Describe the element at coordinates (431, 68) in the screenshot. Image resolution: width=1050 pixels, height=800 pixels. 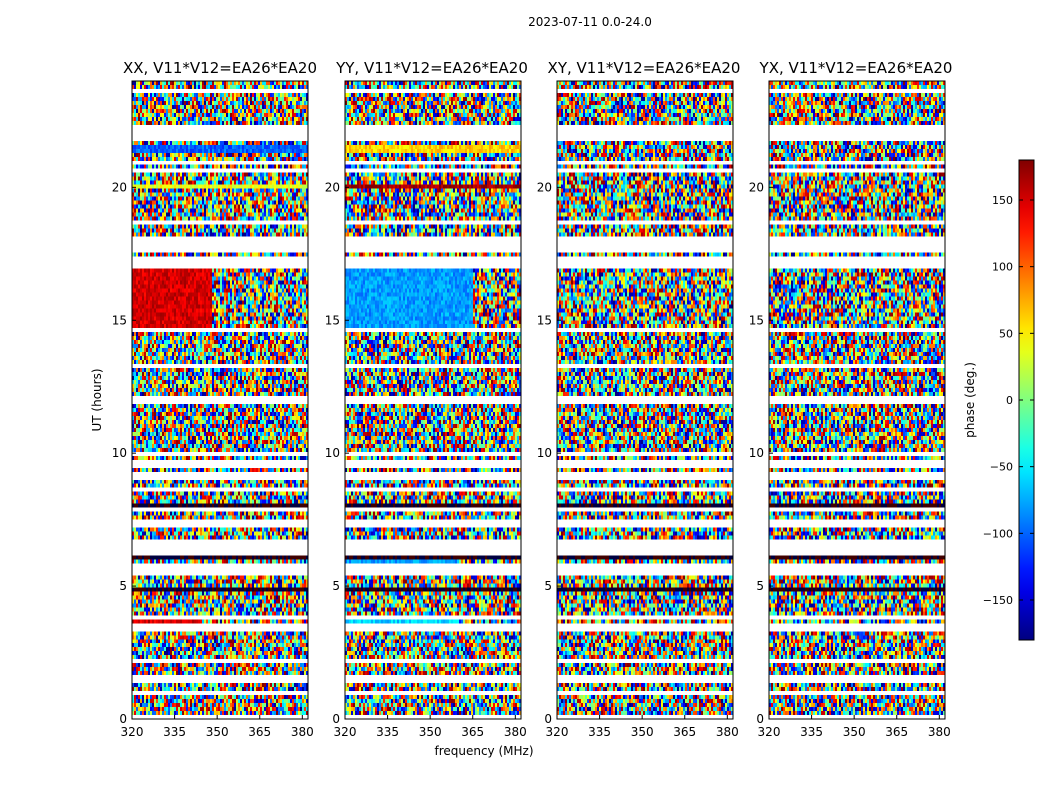
I see `panel-title-yy: YY, V11*V12=EA26*EA20` at that location.